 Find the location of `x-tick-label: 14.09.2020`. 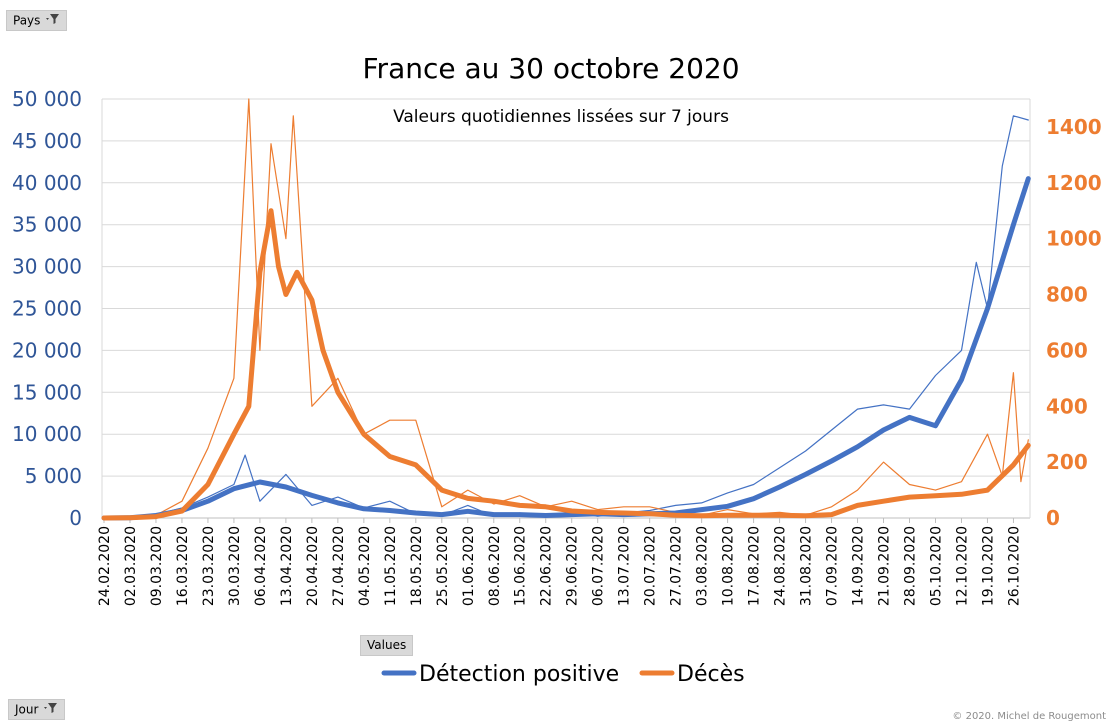

x-tick-label: 14.09.2020 is located at coordinates (859, 566).